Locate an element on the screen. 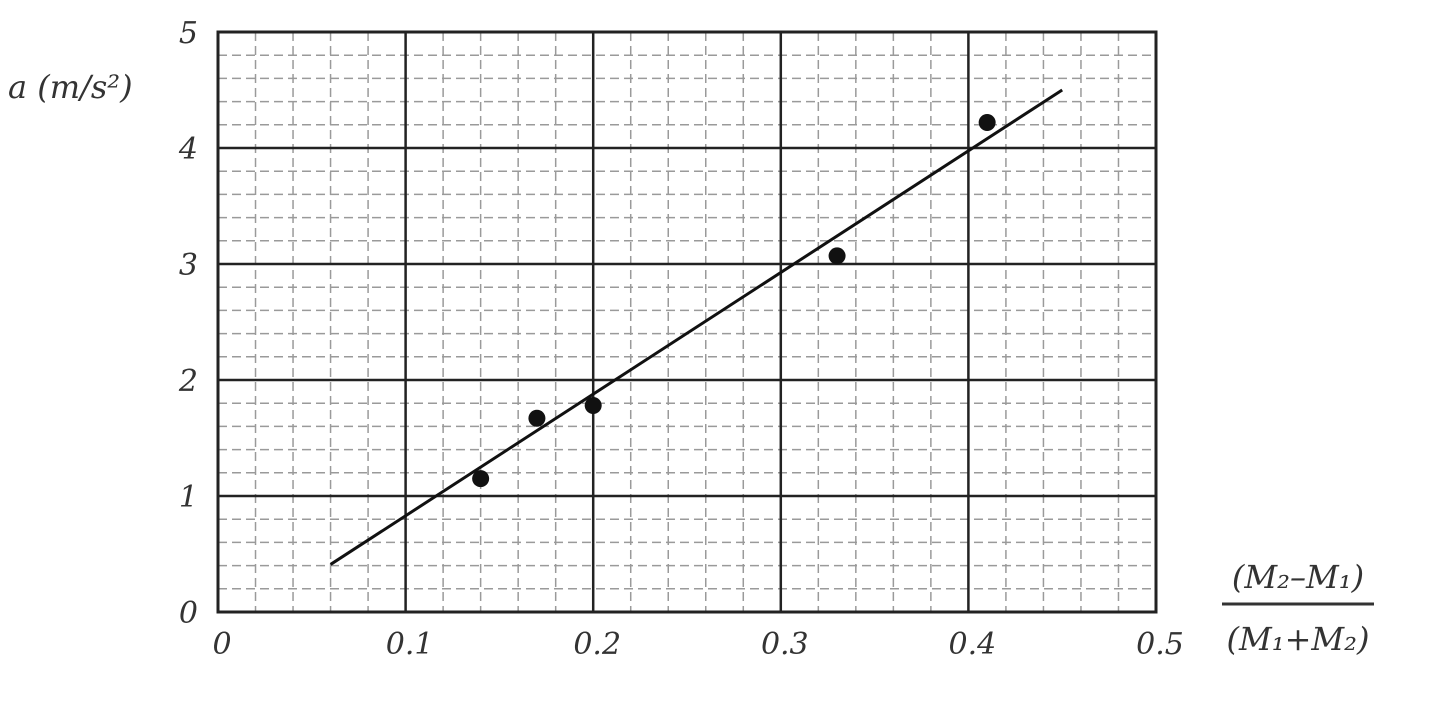 The image size is (1440, 702). y-axis-label: a (m/s²) is located at coordinates (70, 87).